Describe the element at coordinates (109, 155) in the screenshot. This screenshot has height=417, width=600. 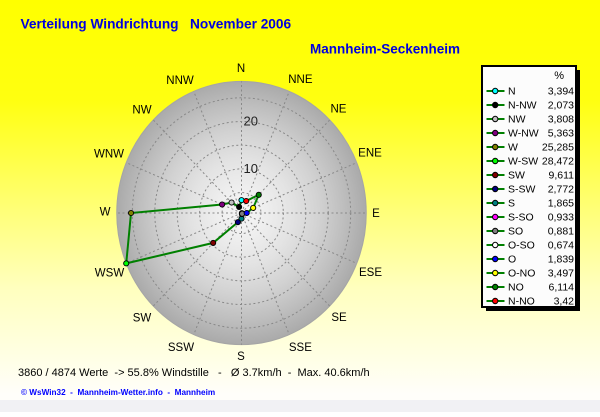
I see `svg-text: WNW` at that location.